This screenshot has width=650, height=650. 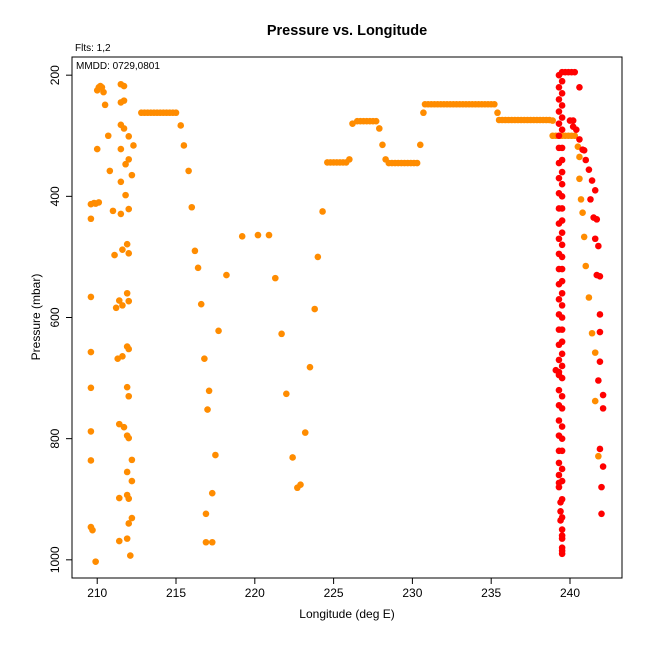 I want to click on y-tick-label: 800, so click(x=55, y=438).